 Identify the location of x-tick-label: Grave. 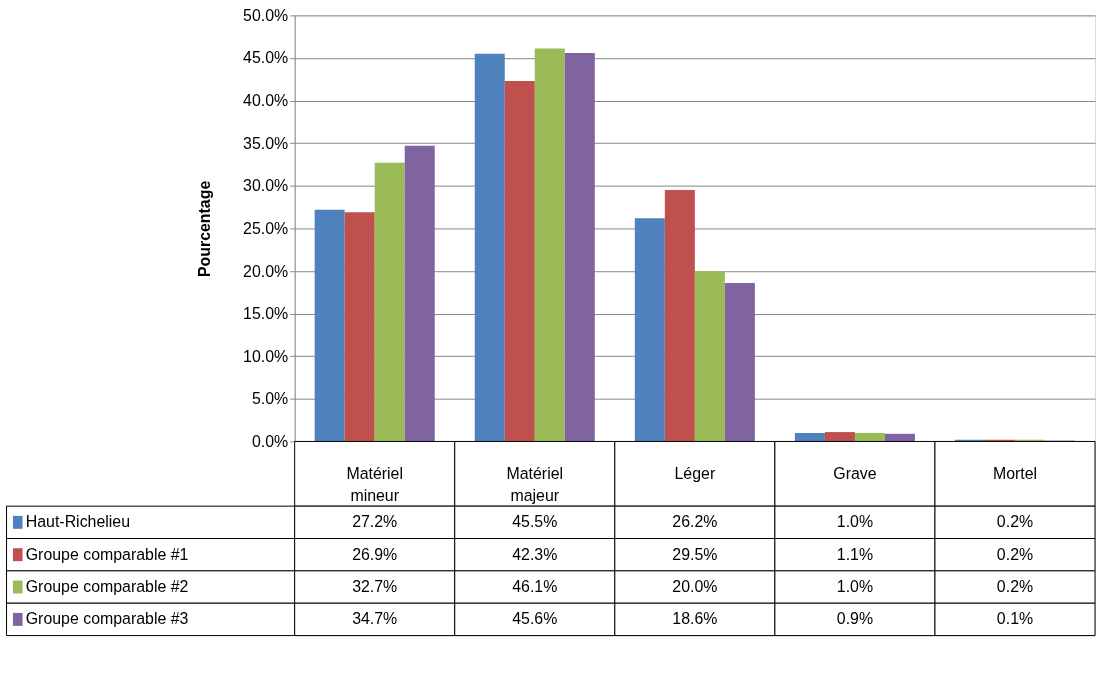
(855, 473).